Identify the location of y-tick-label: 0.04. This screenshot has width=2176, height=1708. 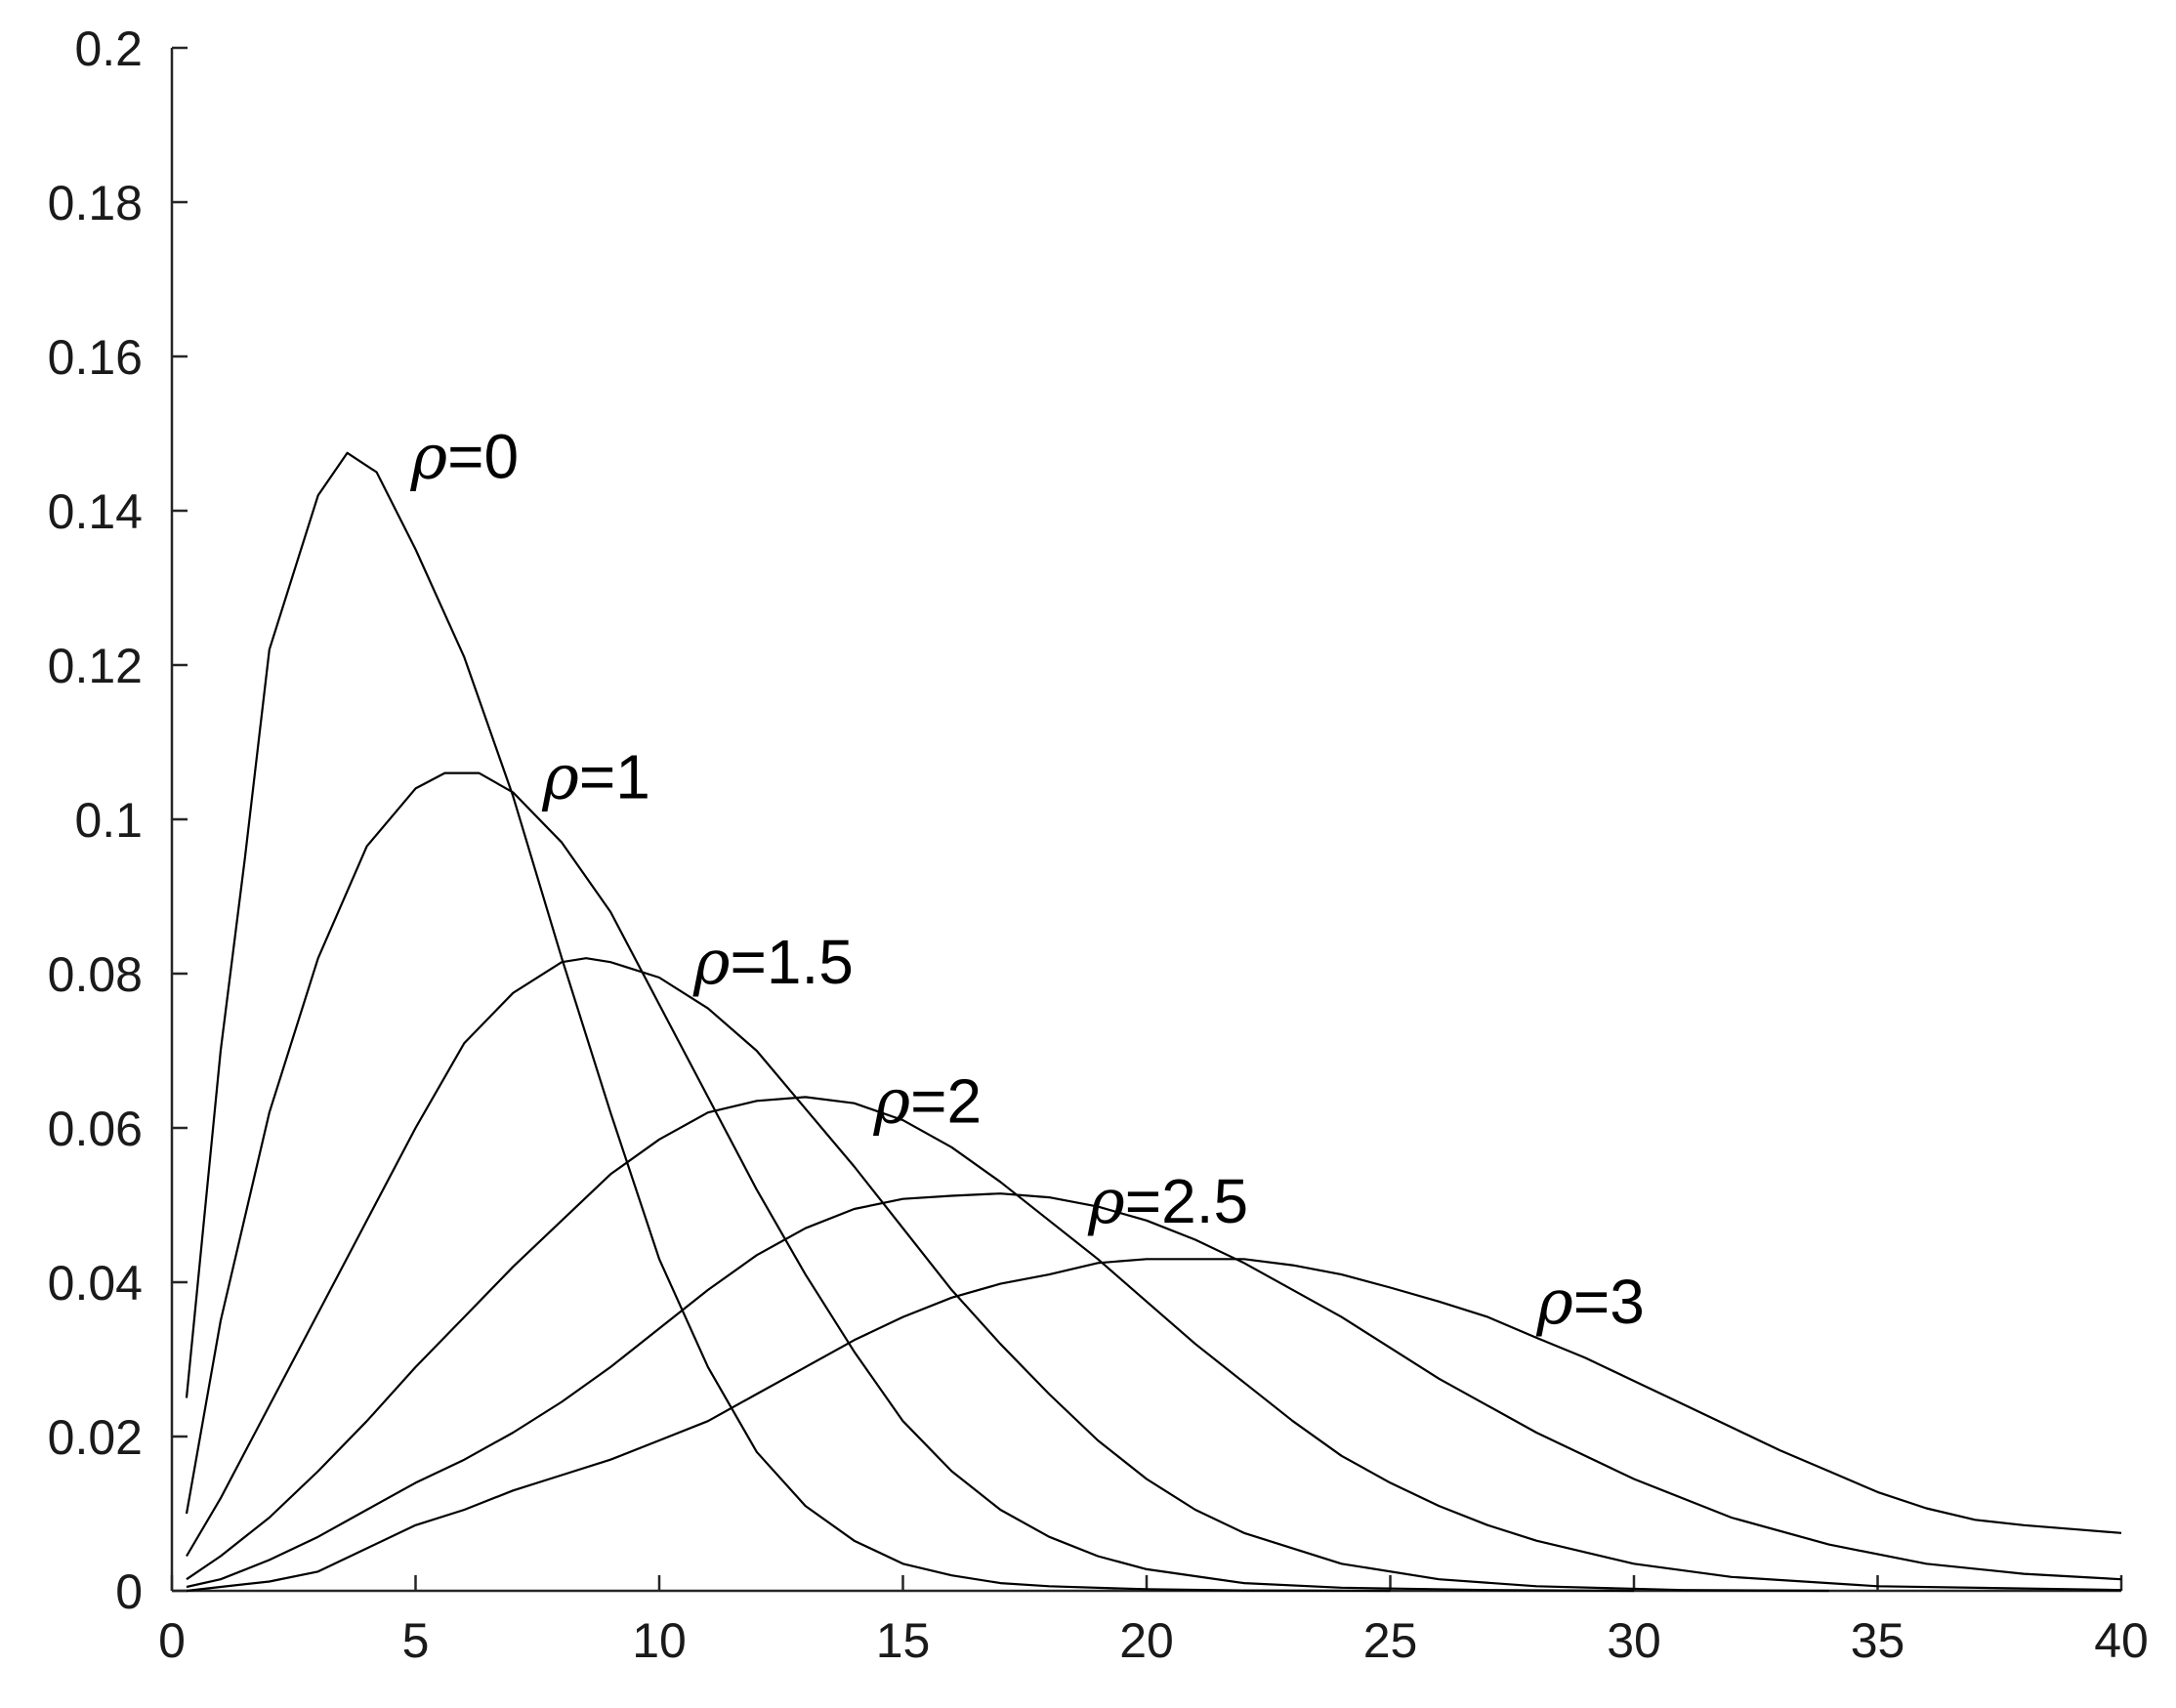
(95, 1283).